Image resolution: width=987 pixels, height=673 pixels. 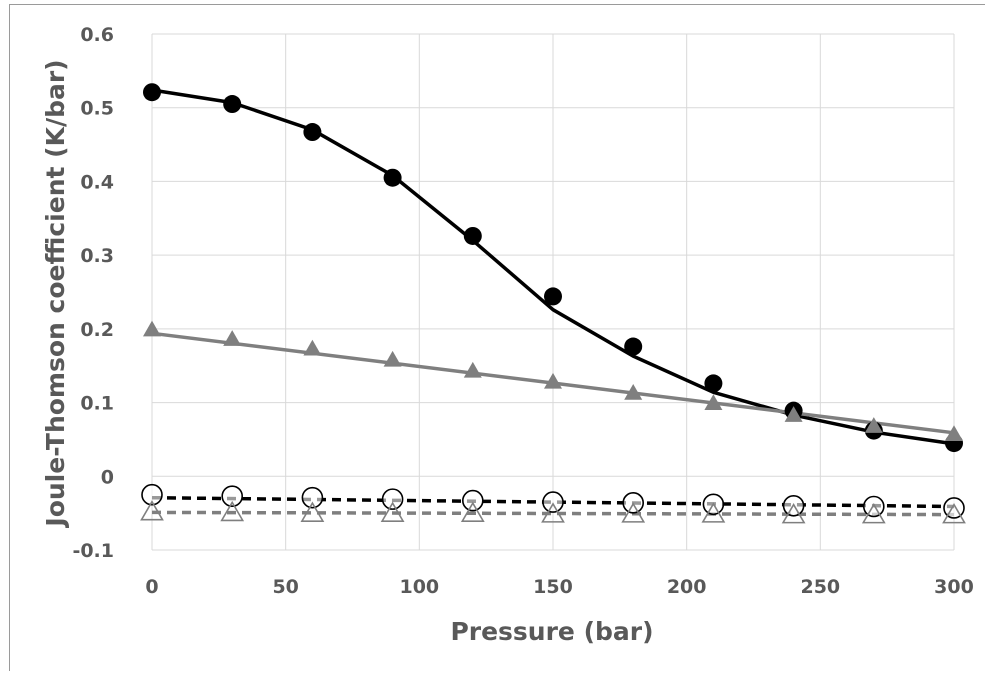 I want to click on x-tick-label: 200, so click(x=687, y=587).